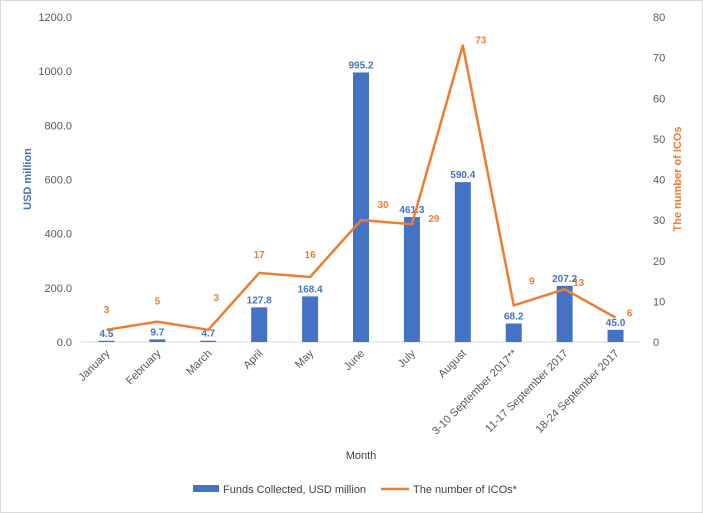 This screenshot has width=703, height=513. I want to click on bar-value-label: 9.7, so click(157, 332).